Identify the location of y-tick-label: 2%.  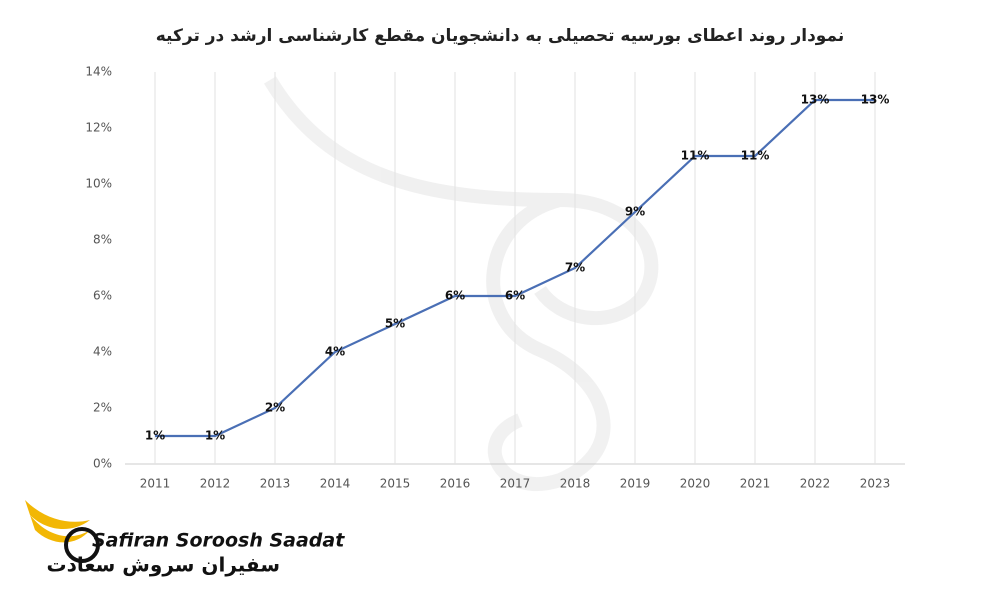
(102, 408).